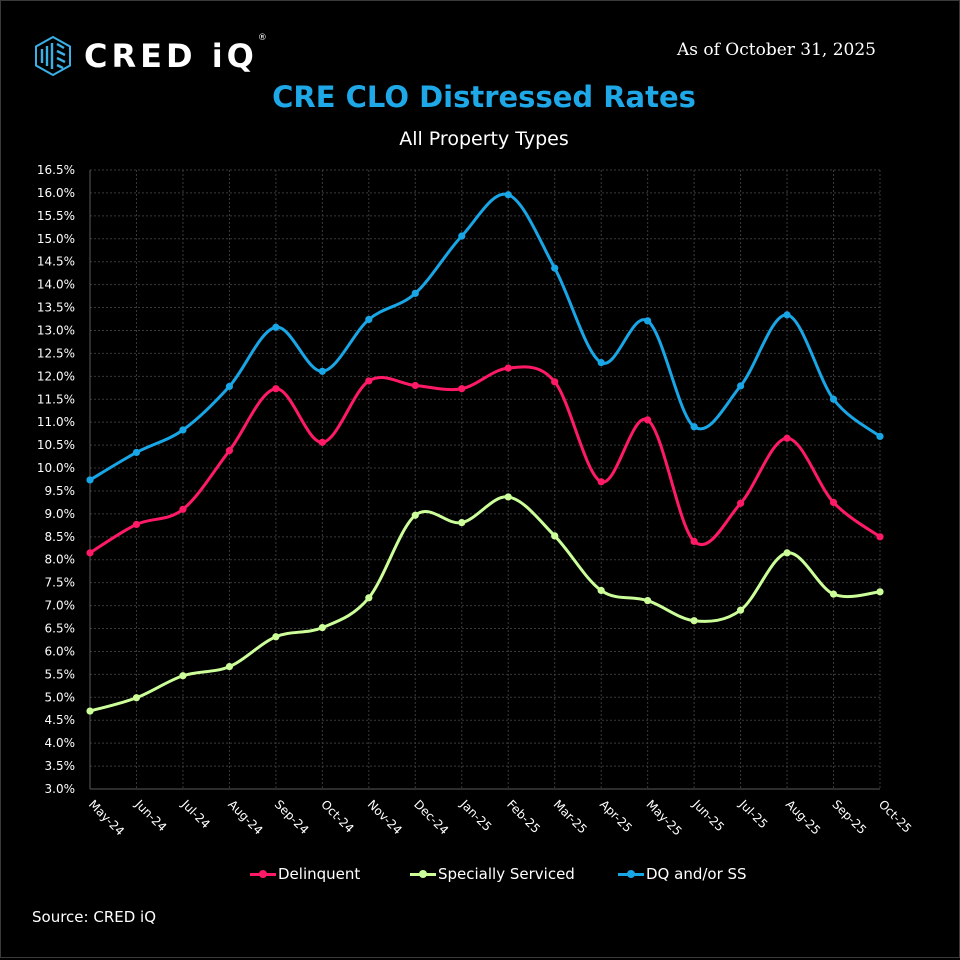 The width and height of the screenshot is (960, 960). Describe the element at coordinates (94, 917) in the screenshot. I see `source-note: Source: CRED iQ` at that location.